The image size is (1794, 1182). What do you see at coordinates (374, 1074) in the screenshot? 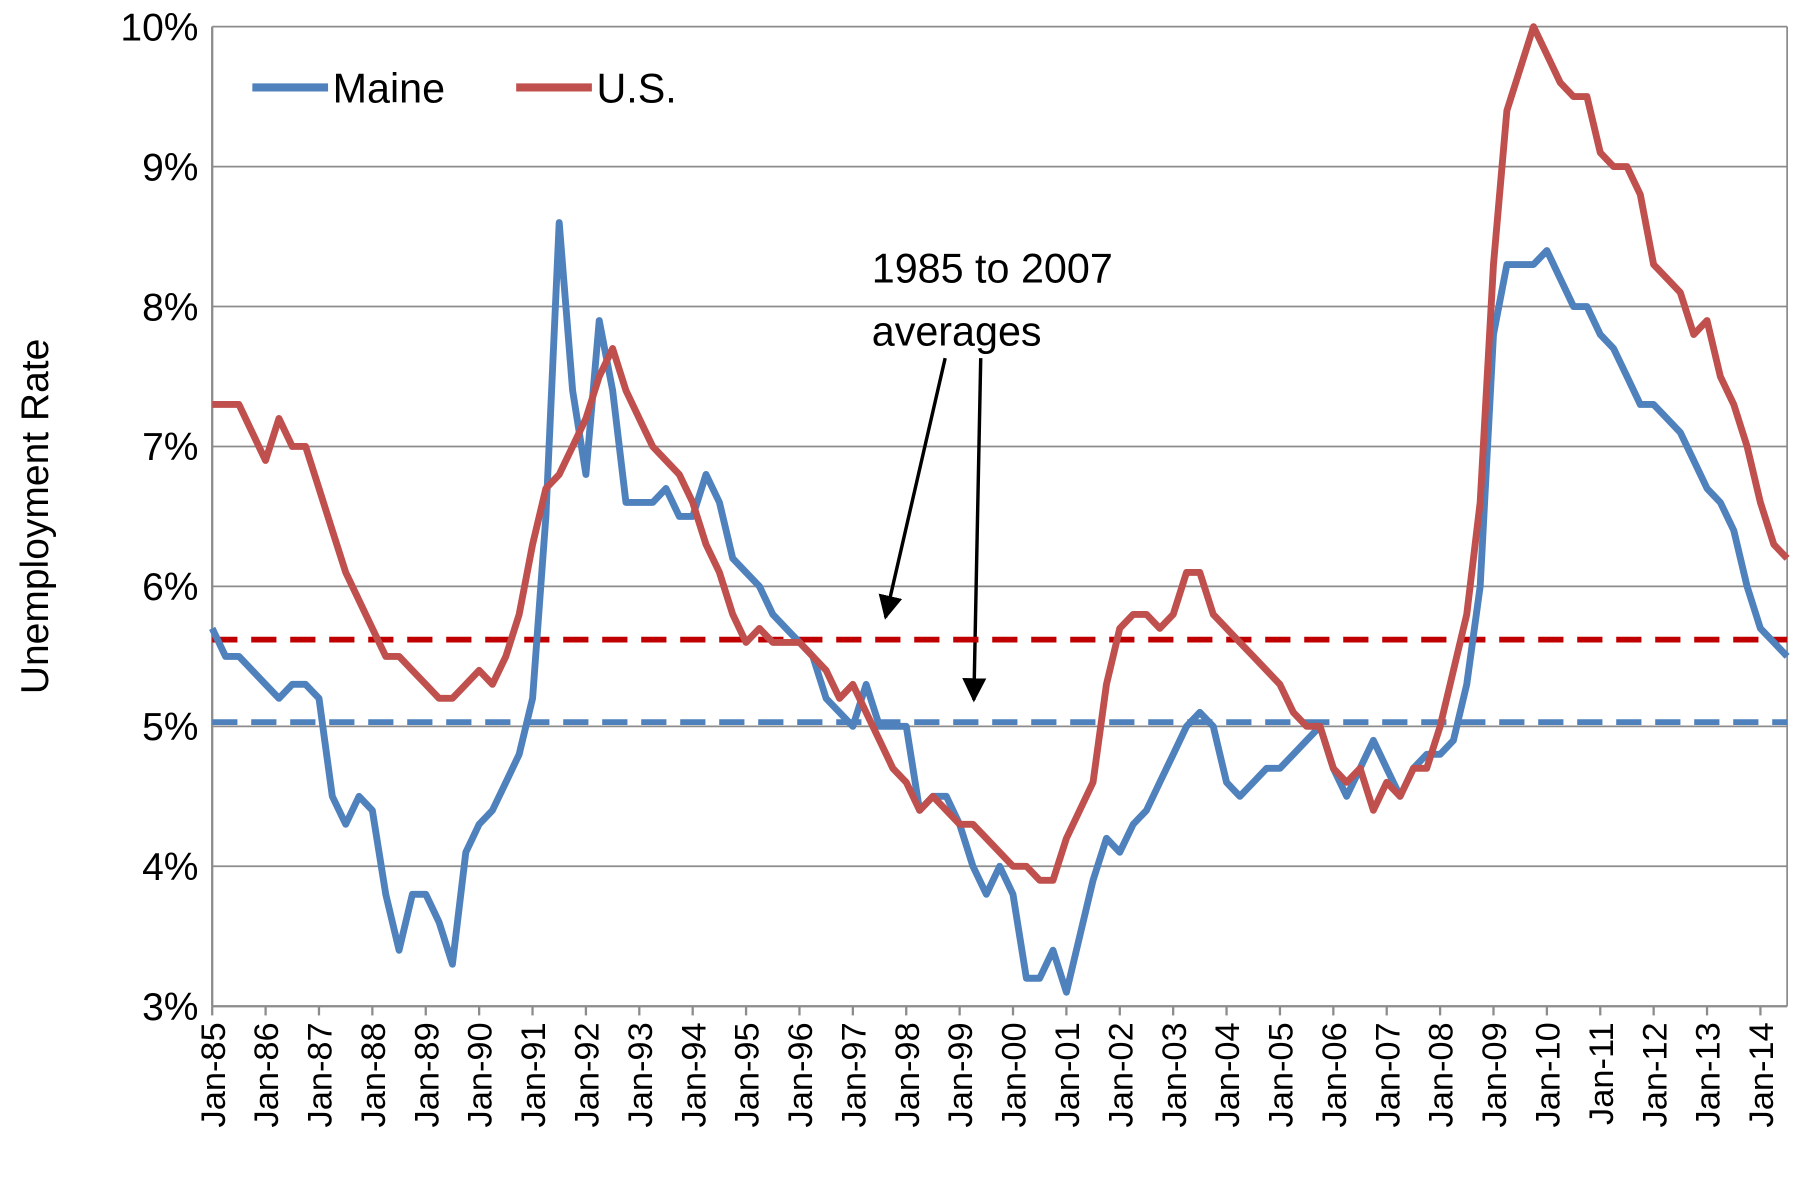
I see `x-tick-label: Jan-88` at bounding box center [374, 1074].